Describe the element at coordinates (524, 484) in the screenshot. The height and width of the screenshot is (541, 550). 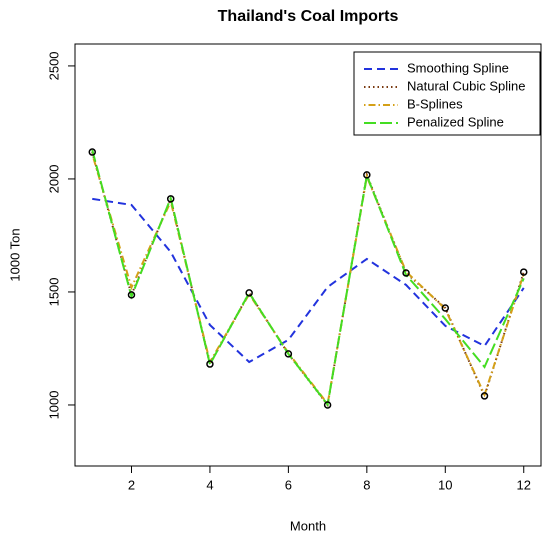
I see `x-tick-label: 12` at that location.